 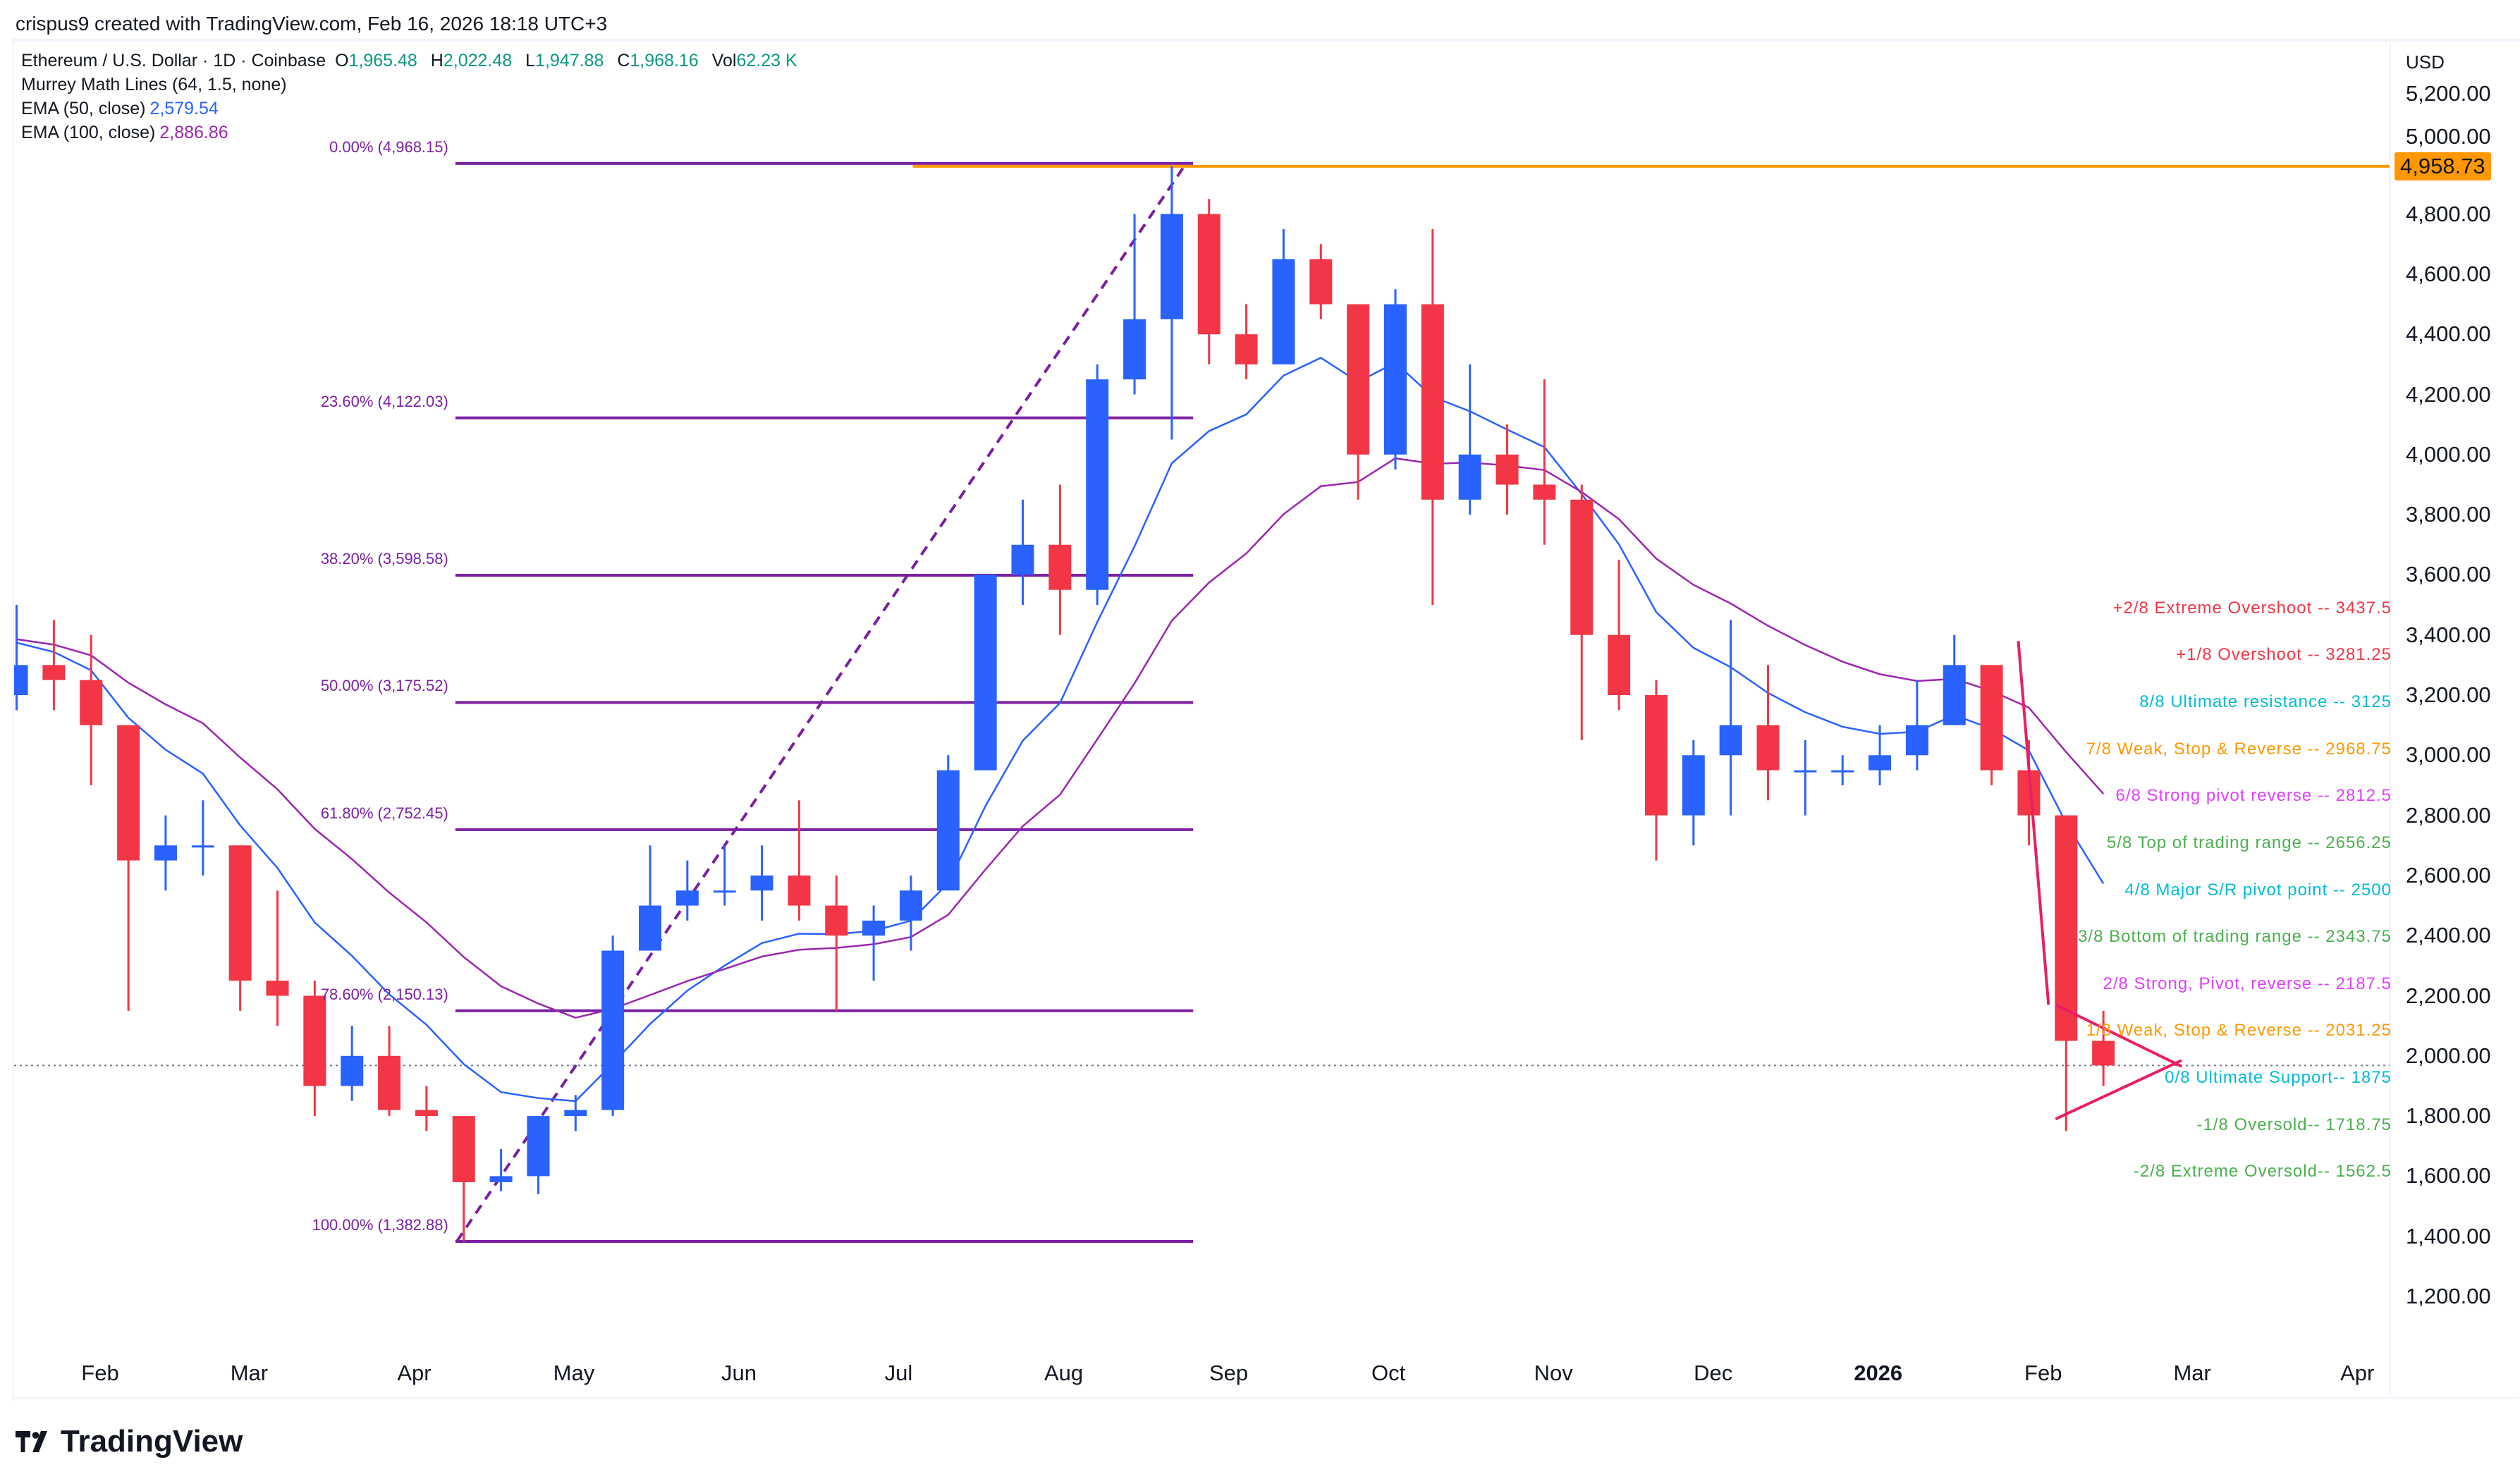 I want to click on legend-ema50: EMA (50, close) 2,579.54, so click(x=122, y=109).